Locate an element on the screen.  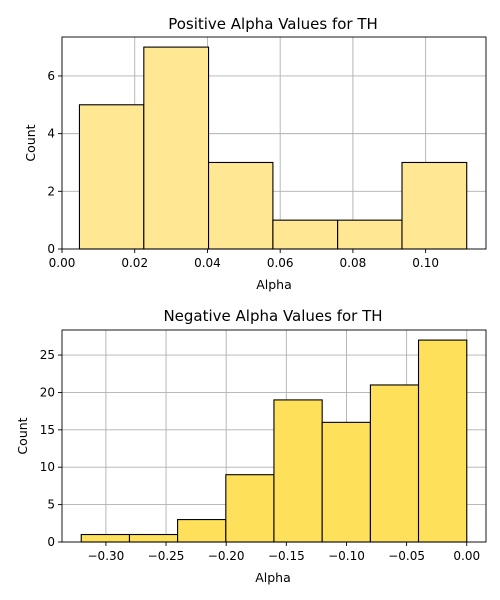
x-tick-label: −0.20 is located at coordinates (226, 556).